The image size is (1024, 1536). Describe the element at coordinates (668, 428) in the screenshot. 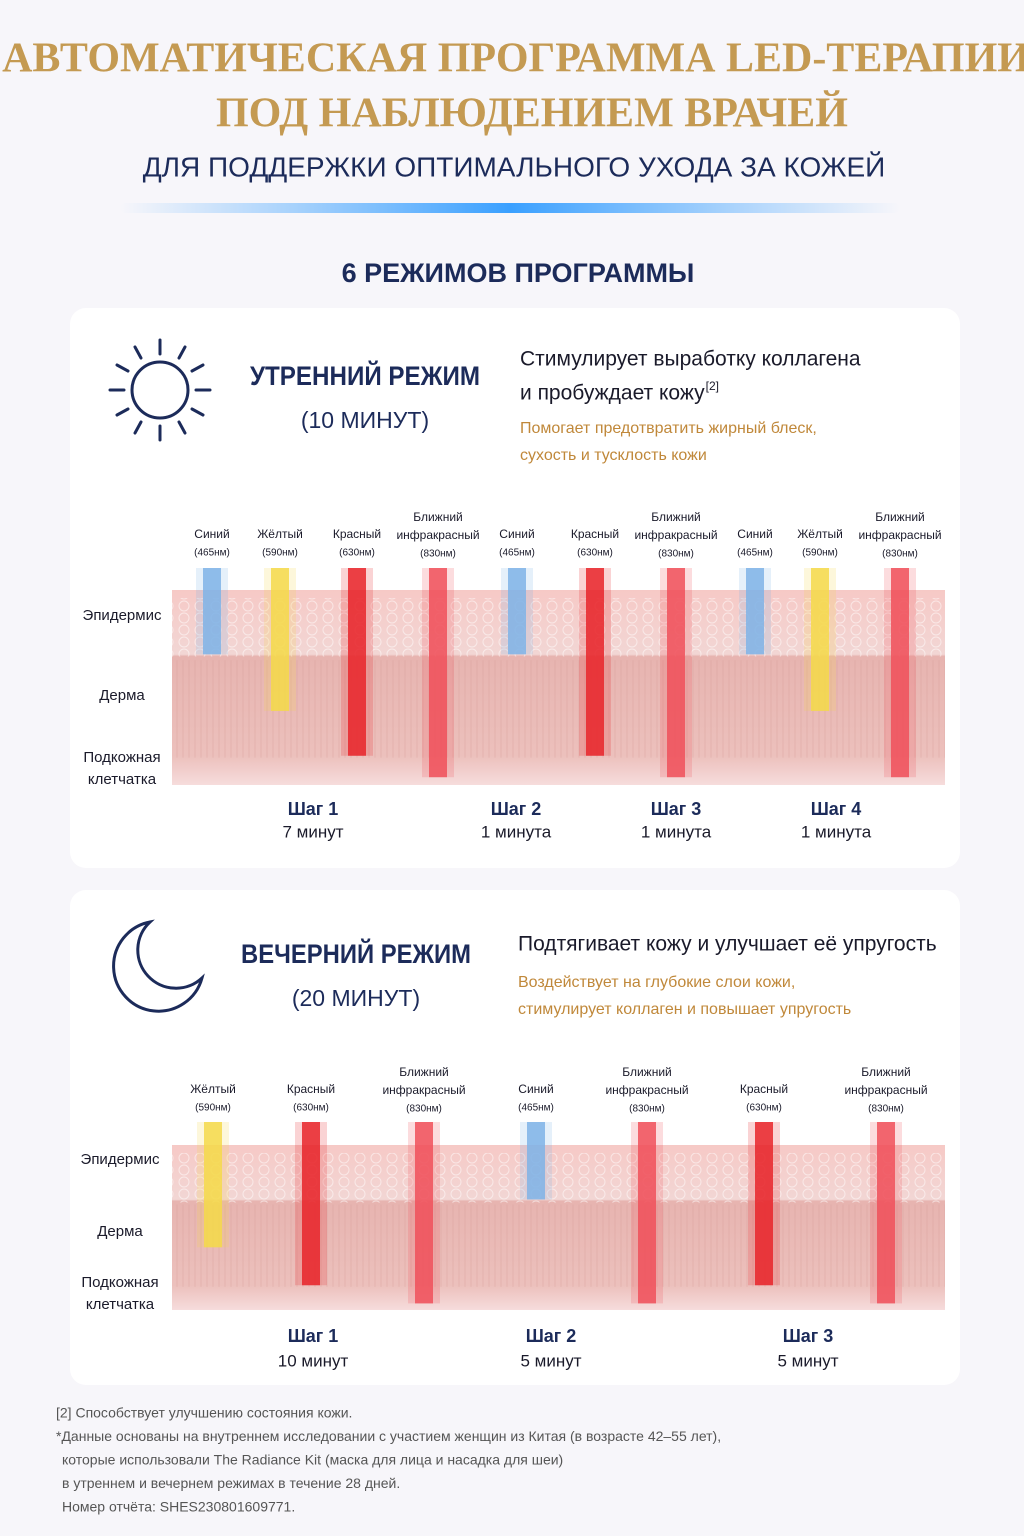

I see `mode-description: Помогает предотвратить жирный блеск,` at that location.